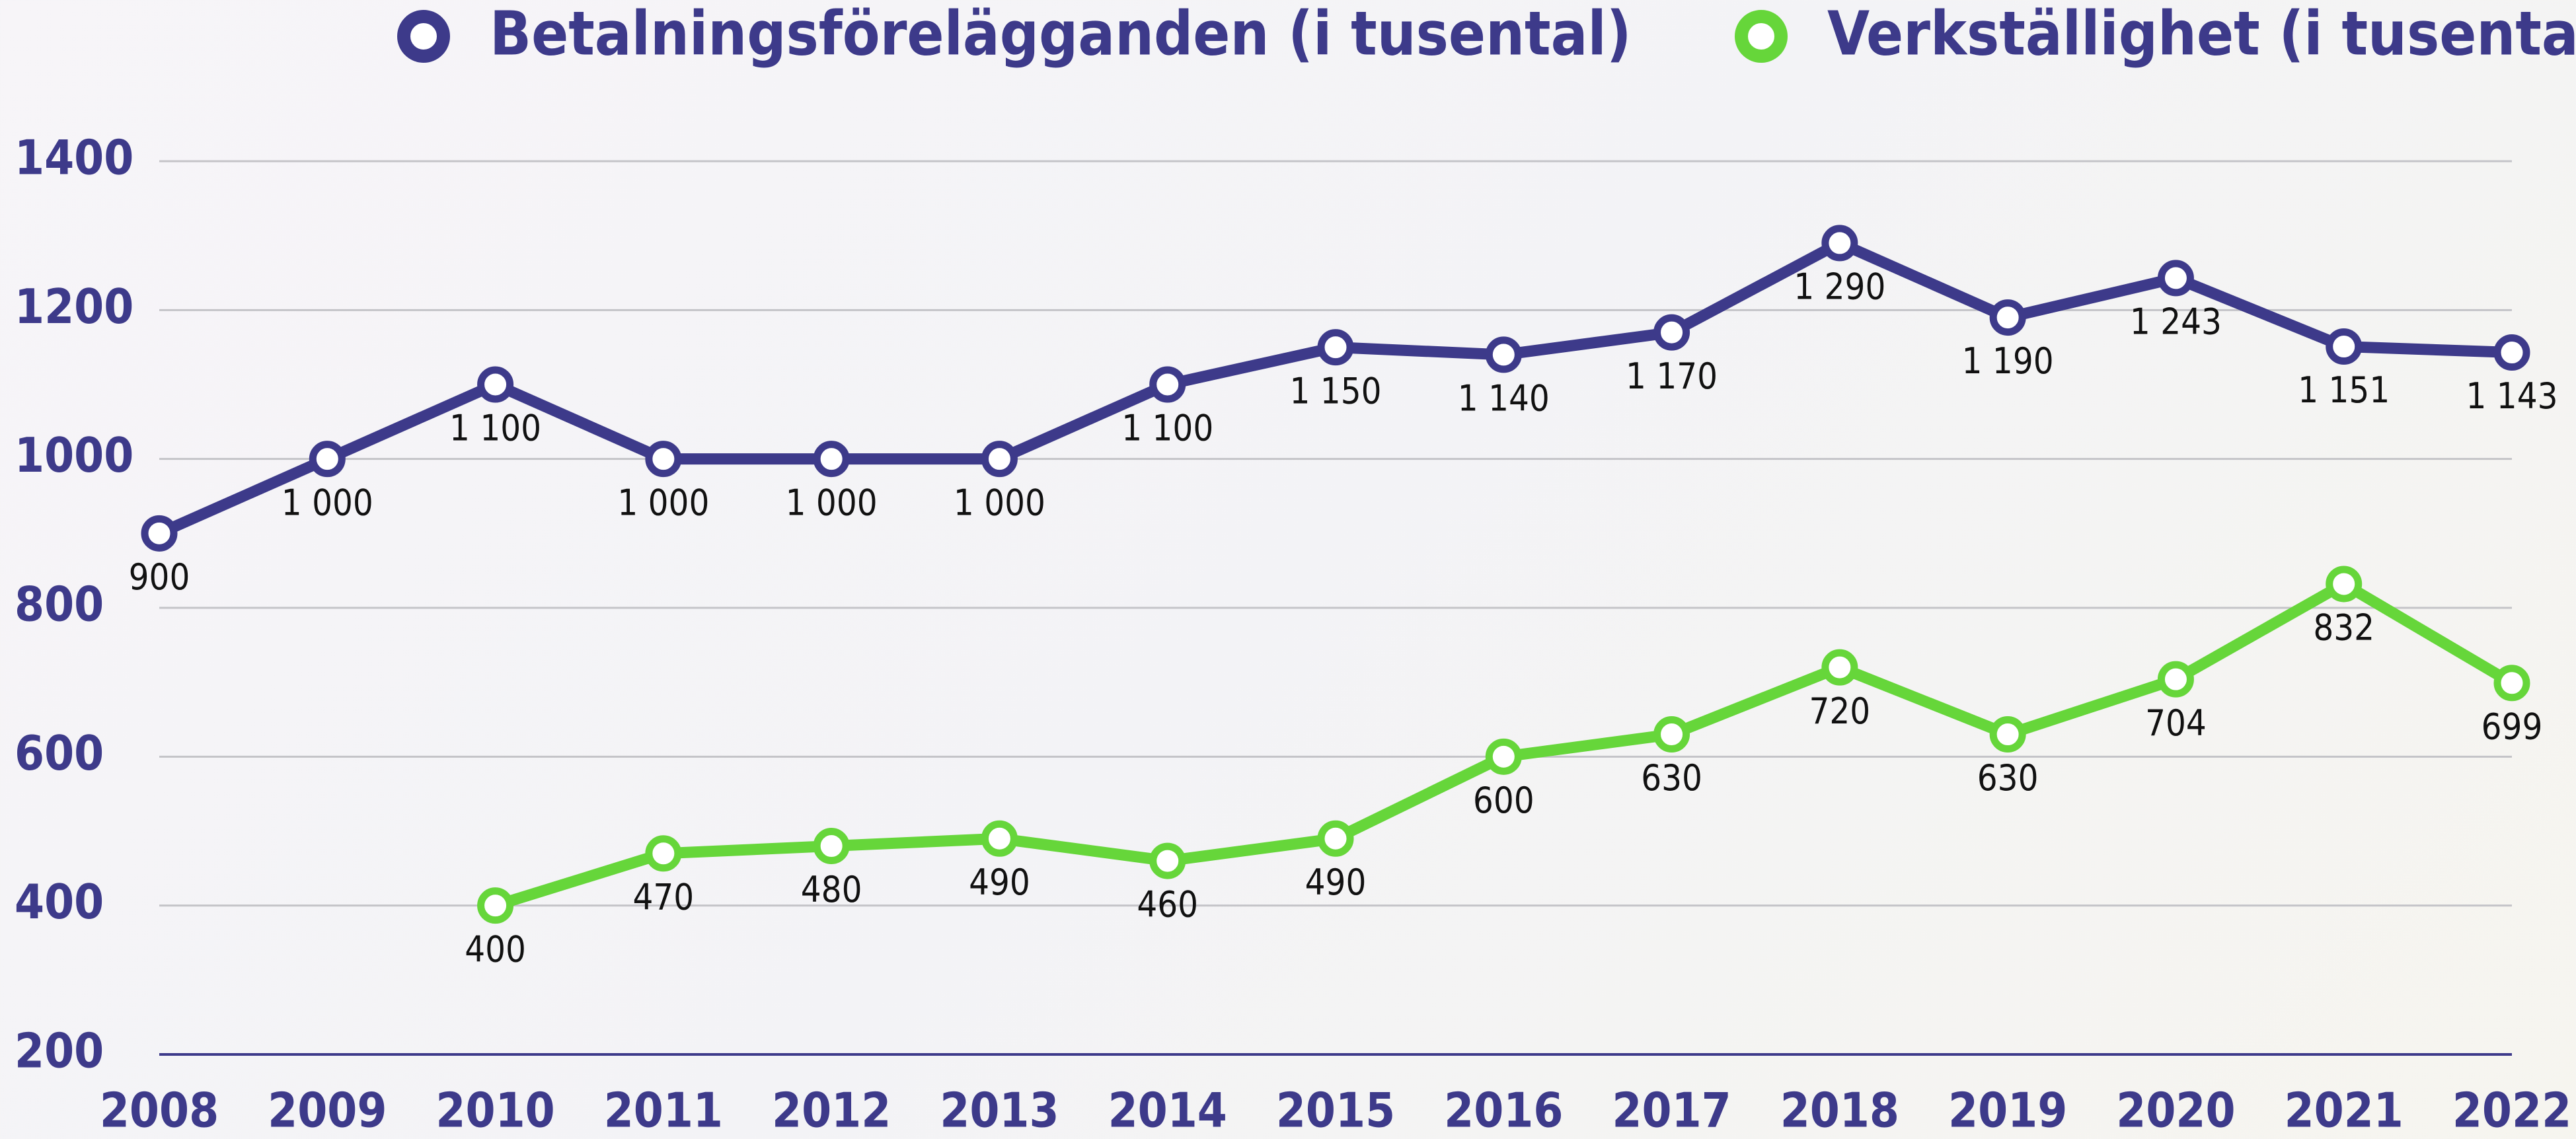 Image resolution: width=2576 pixels, height=1139 pixels. Describe the element at coordinates (159, 1110) in the screenshot. I see `x-tick-label: 2008` at that location.